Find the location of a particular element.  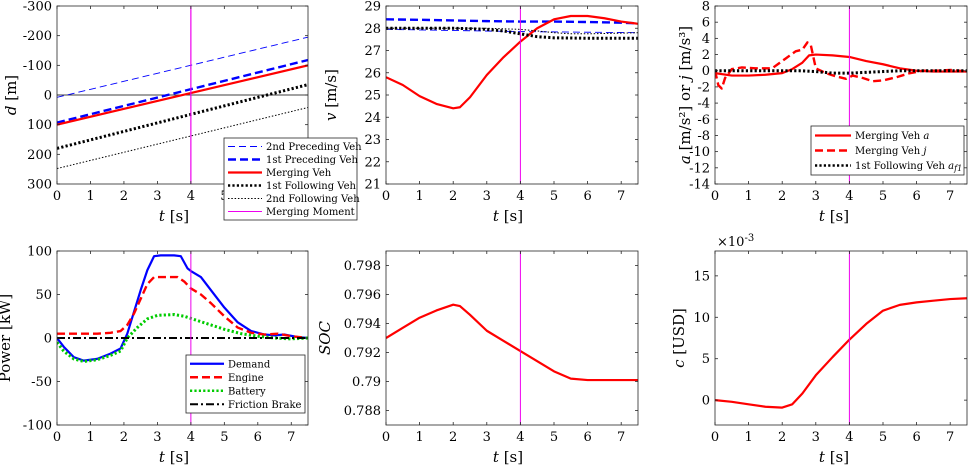

y-axis-var: d is located at coordinates (11, 111).